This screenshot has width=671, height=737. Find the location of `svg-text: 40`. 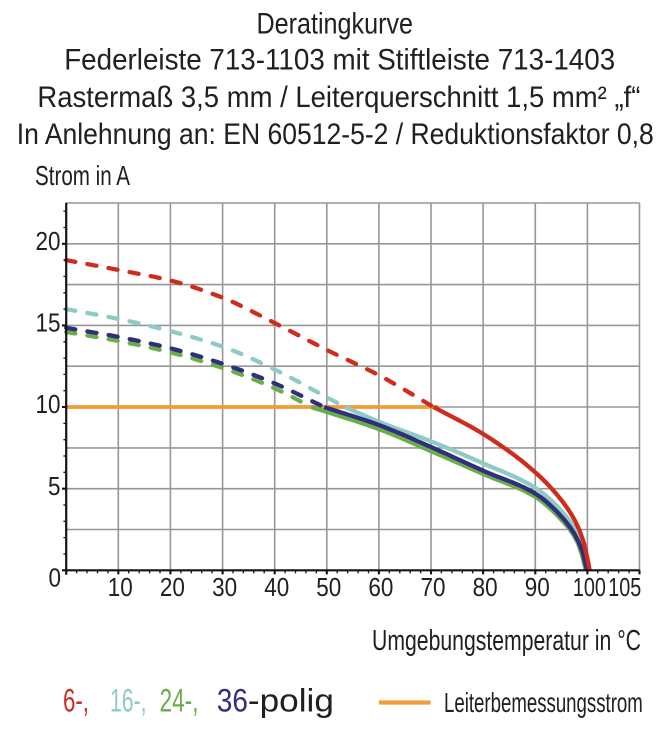

svg-text: 40 is located at coordinates (276, 587).